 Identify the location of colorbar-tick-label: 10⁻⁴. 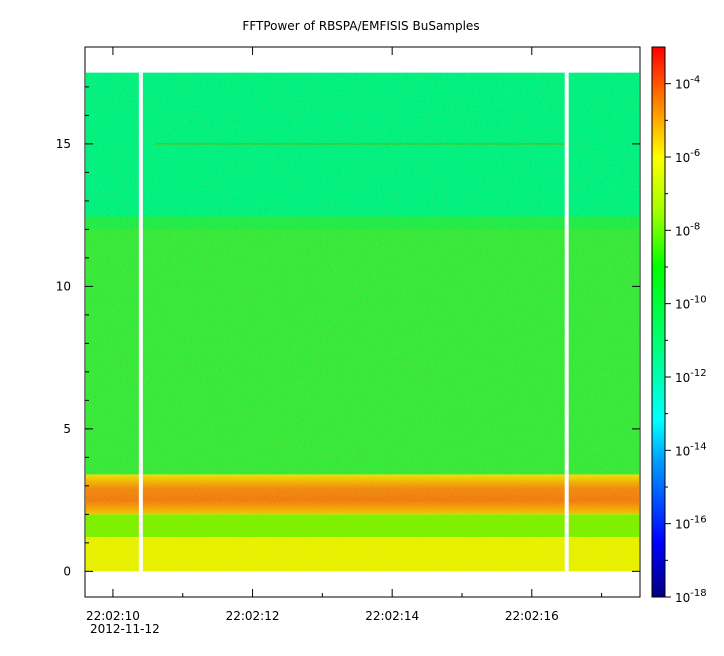
(687, 83).